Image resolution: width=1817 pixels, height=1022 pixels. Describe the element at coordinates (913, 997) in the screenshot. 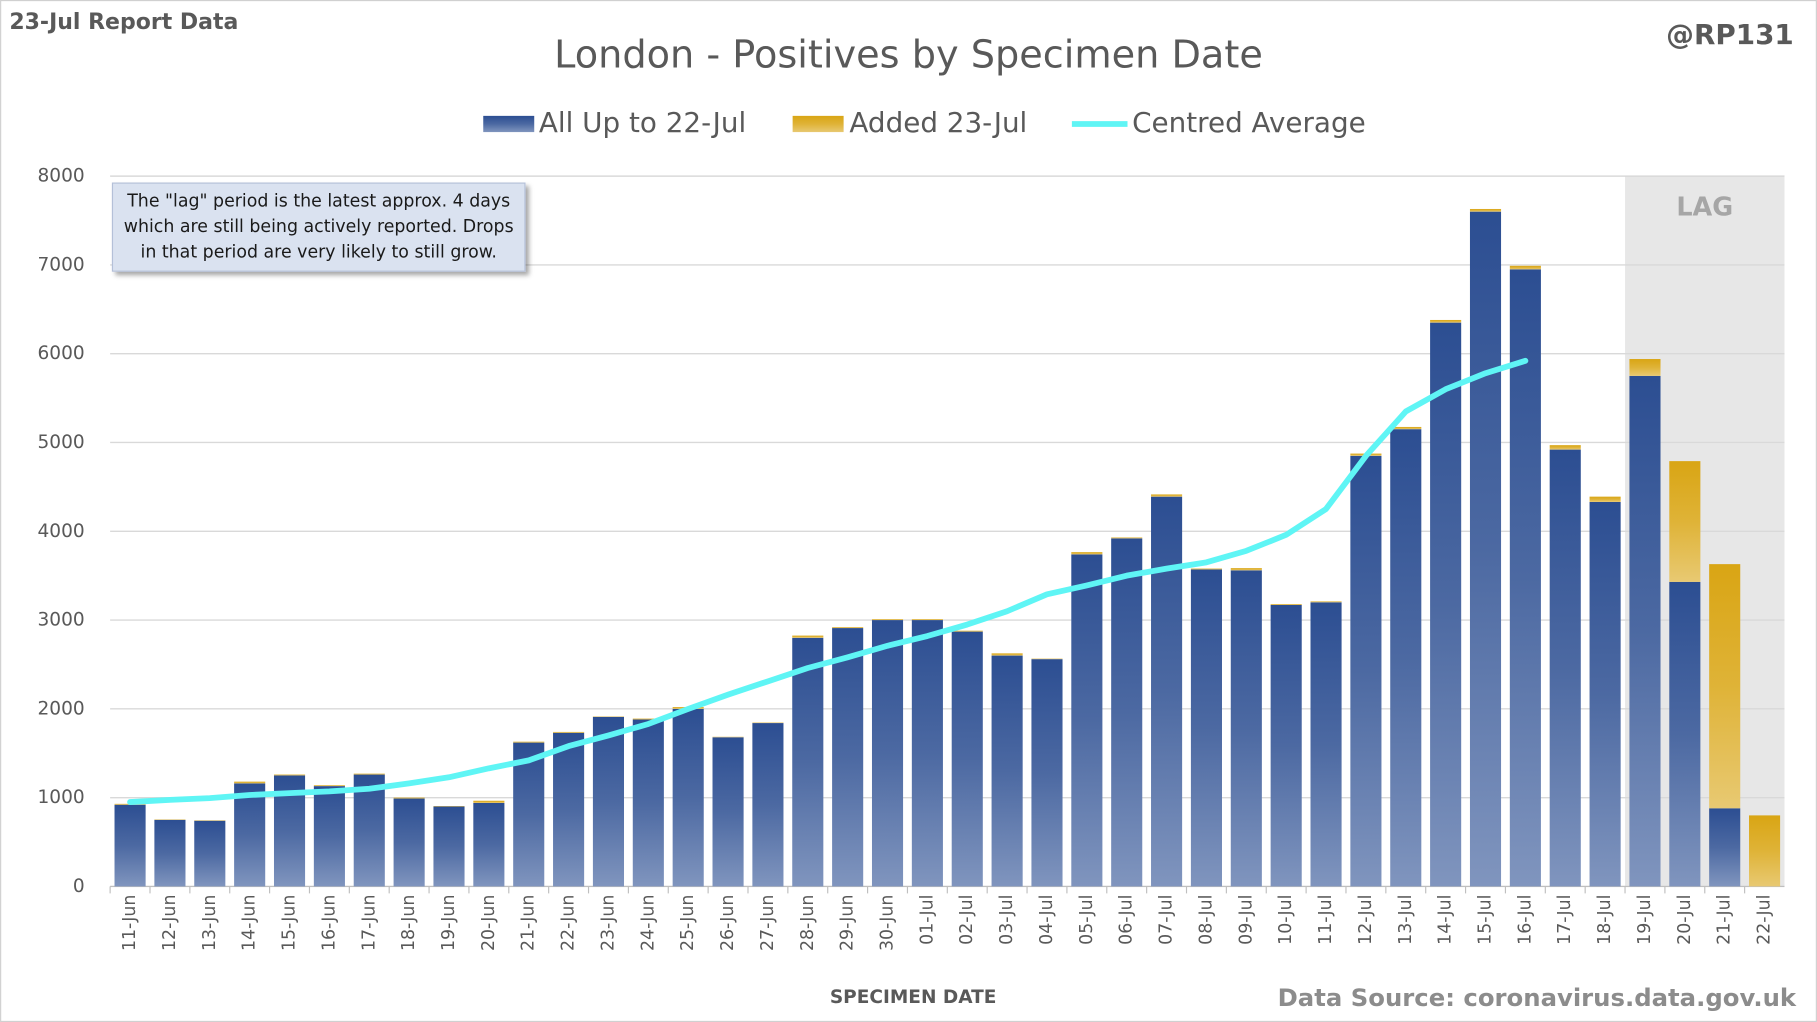

I see `x-axis-label: SPECIMEN DATE` at that location.